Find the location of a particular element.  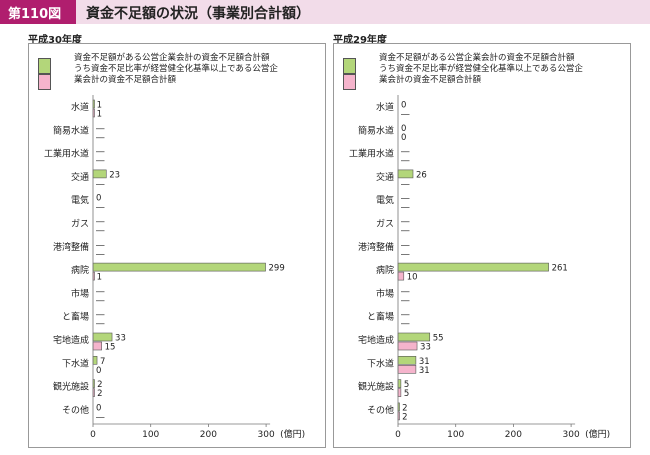

data-label: 23 is located at coordinates (114, 175).